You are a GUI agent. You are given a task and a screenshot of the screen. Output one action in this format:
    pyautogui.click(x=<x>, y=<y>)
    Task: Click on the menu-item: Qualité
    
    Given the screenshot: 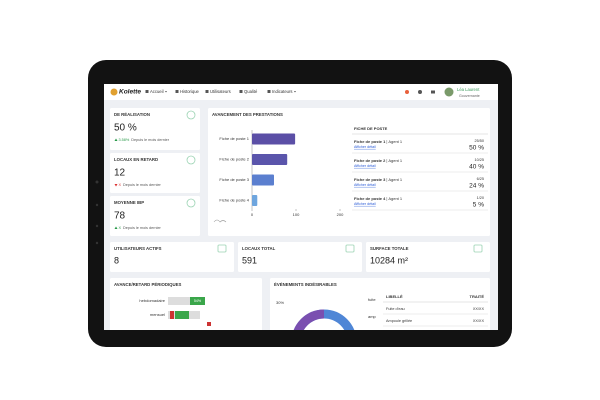 What is the action you would take?
    pyautogui.click(x=251, y=91)
    